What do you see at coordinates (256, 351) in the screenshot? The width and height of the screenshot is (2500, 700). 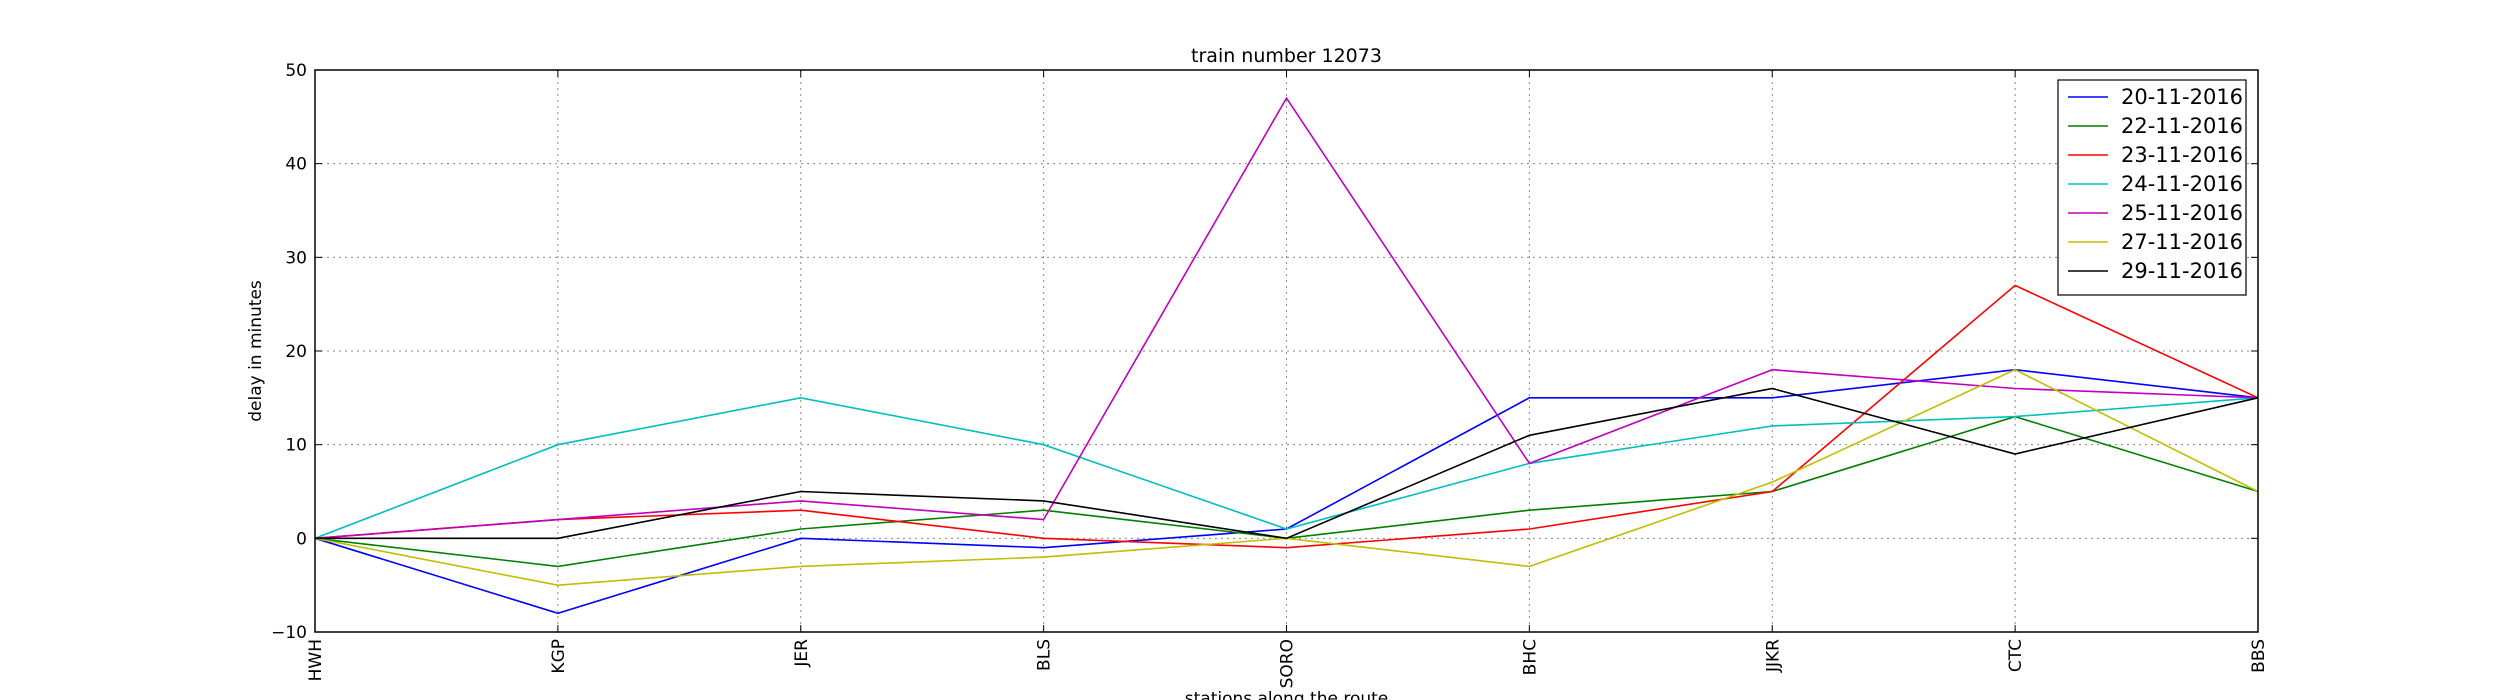 I see `y-axis-label: delay in minutes` at bounding box center [256, 351].